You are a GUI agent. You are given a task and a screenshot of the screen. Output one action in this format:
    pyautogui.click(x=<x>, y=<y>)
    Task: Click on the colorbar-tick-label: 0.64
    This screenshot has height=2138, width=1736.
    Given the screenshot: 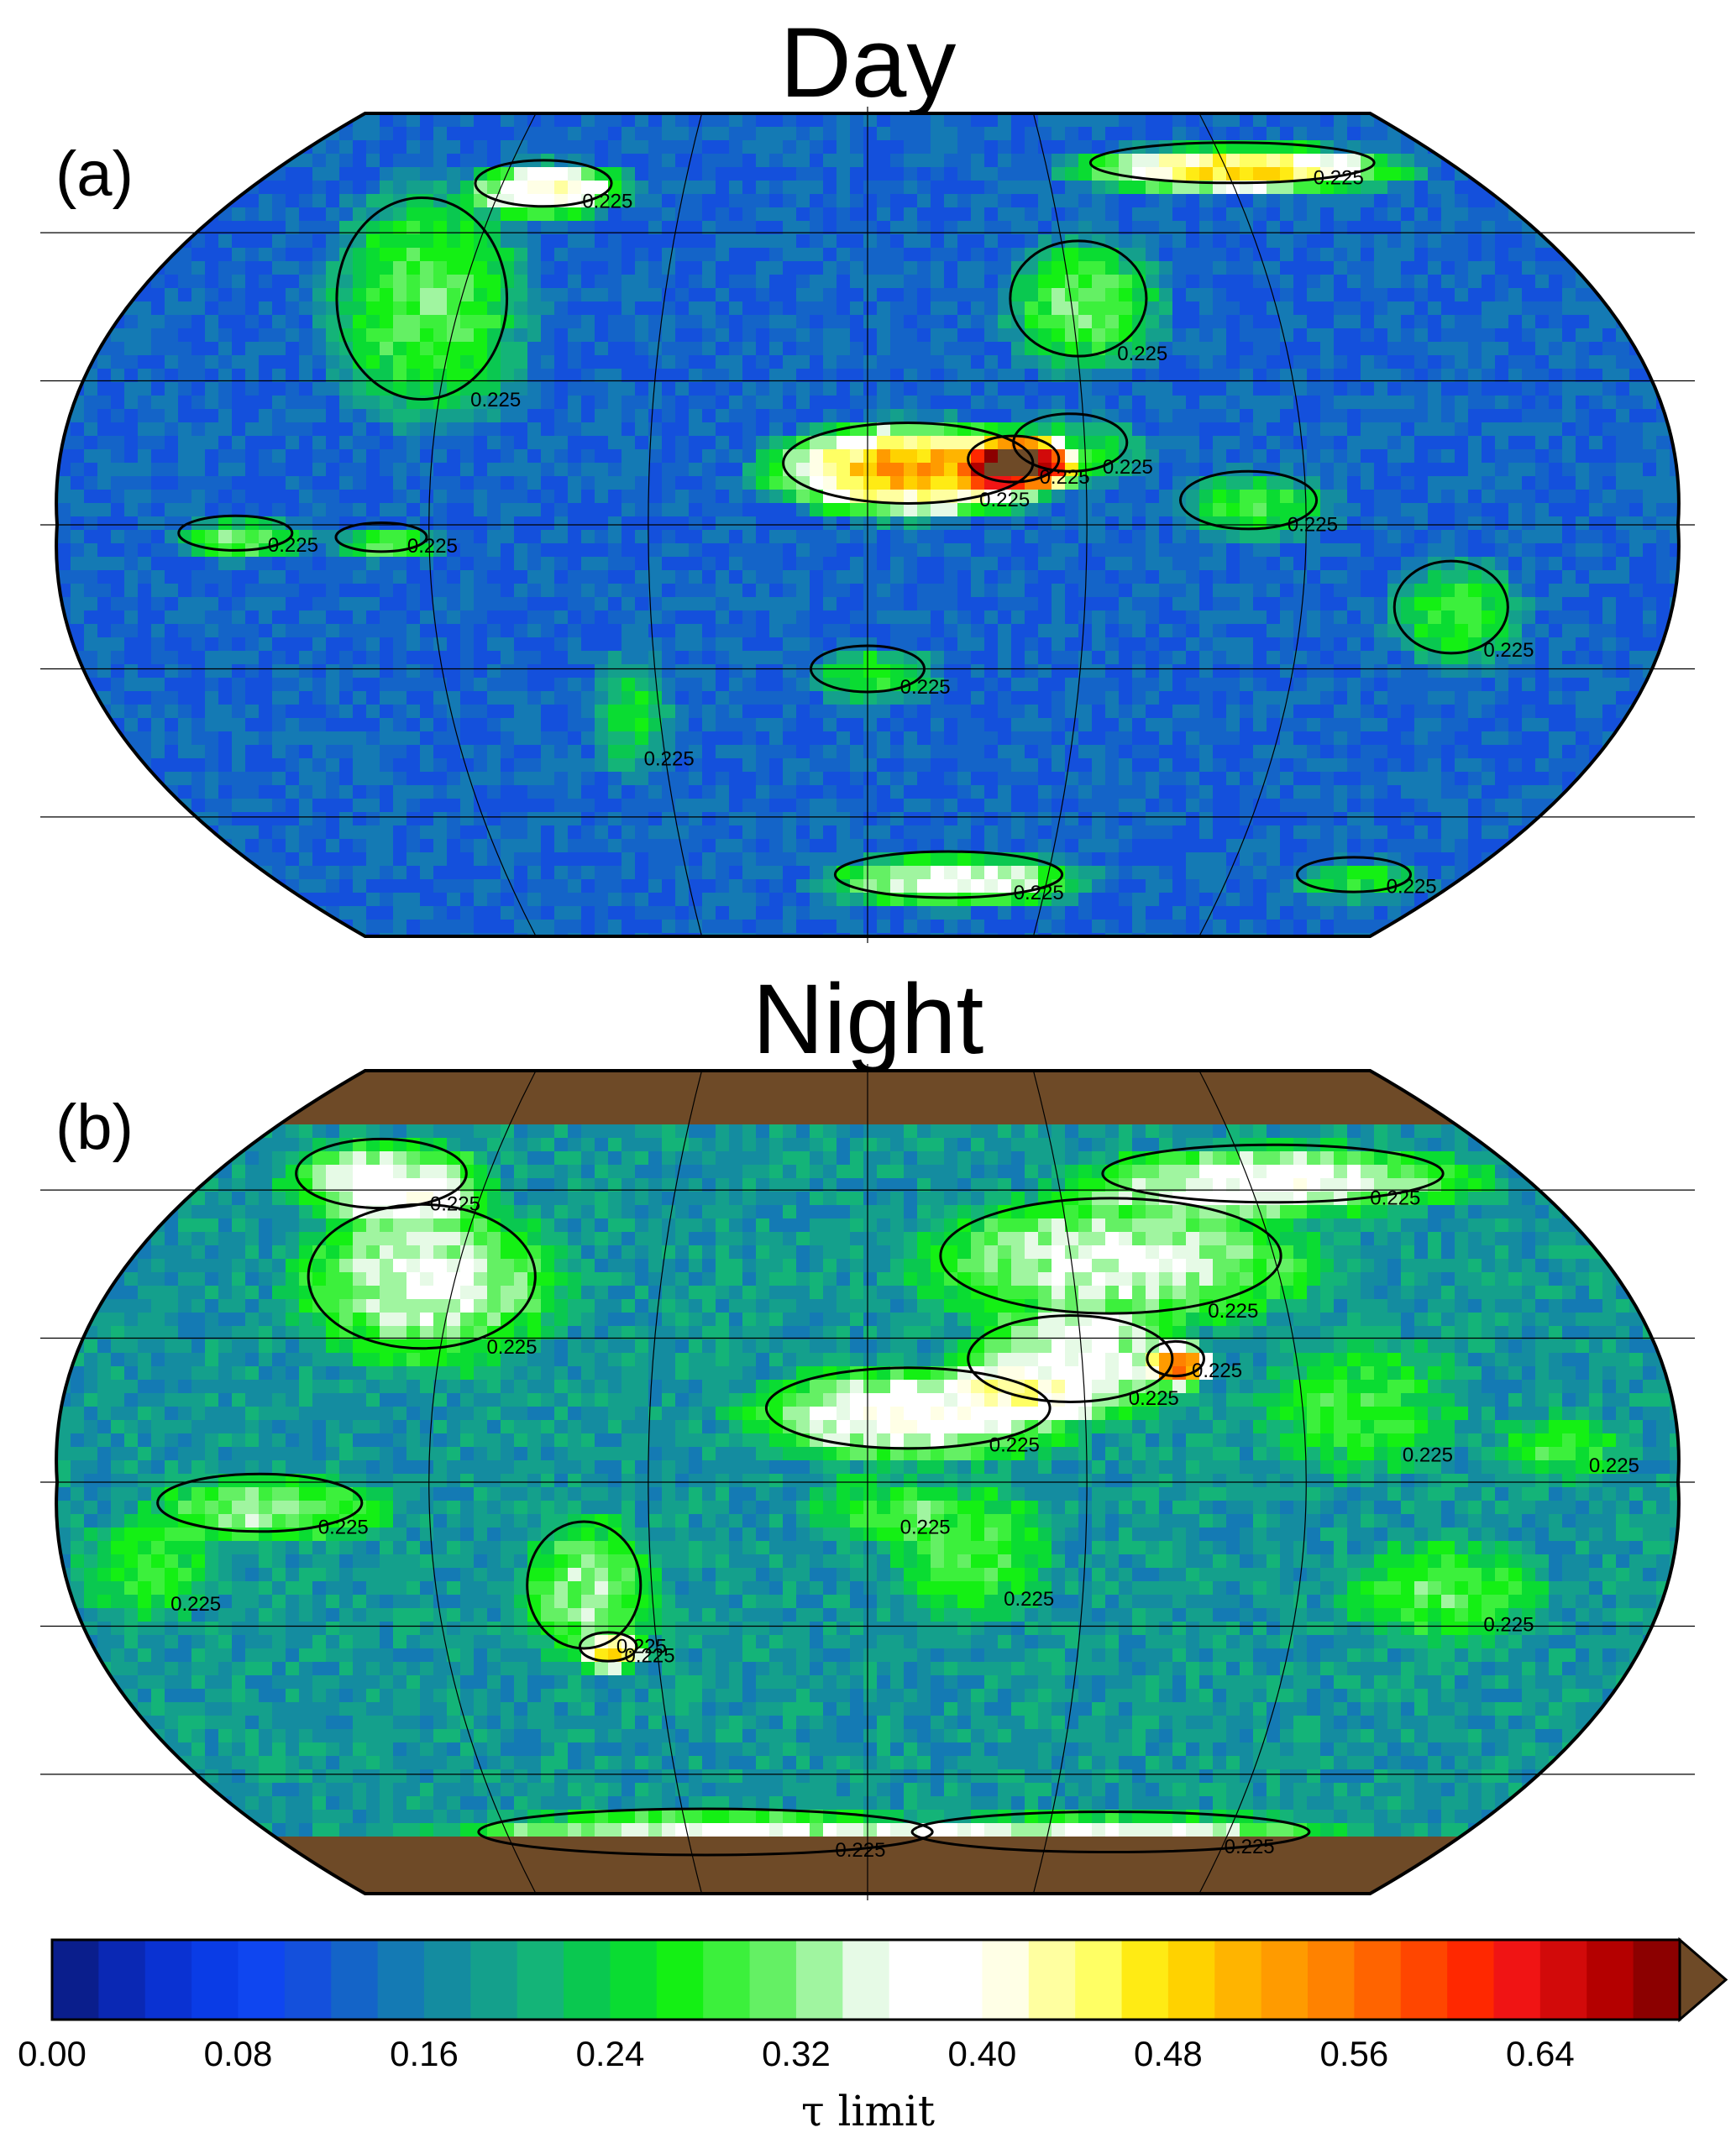 What is the action you would take?
    pyautogui.click(x=1540, y=2053)
    